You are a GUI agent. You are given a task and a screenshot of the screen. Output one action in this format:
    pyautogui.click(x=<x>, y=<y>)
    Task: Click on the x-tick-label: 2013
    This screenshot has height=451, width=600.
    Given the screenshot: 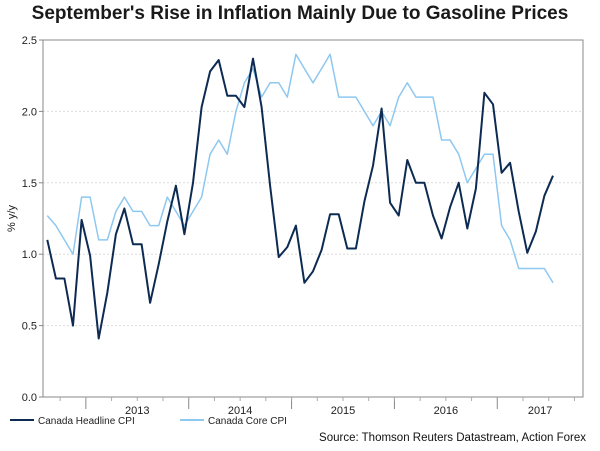 What is the action you would take?
    pyautogui.click(x=137, y=411)
    